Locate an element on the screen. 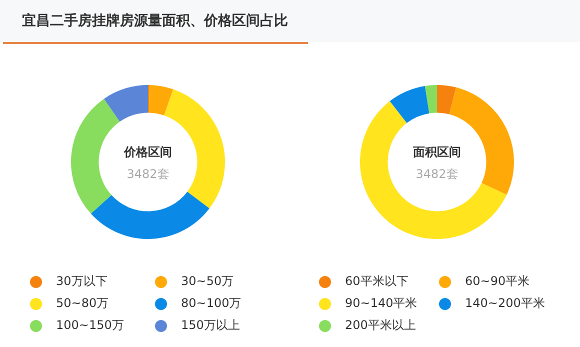 This screenshot has height=347, width=580. legend-label: 140~200平米 is located at coordinates (505, 303).